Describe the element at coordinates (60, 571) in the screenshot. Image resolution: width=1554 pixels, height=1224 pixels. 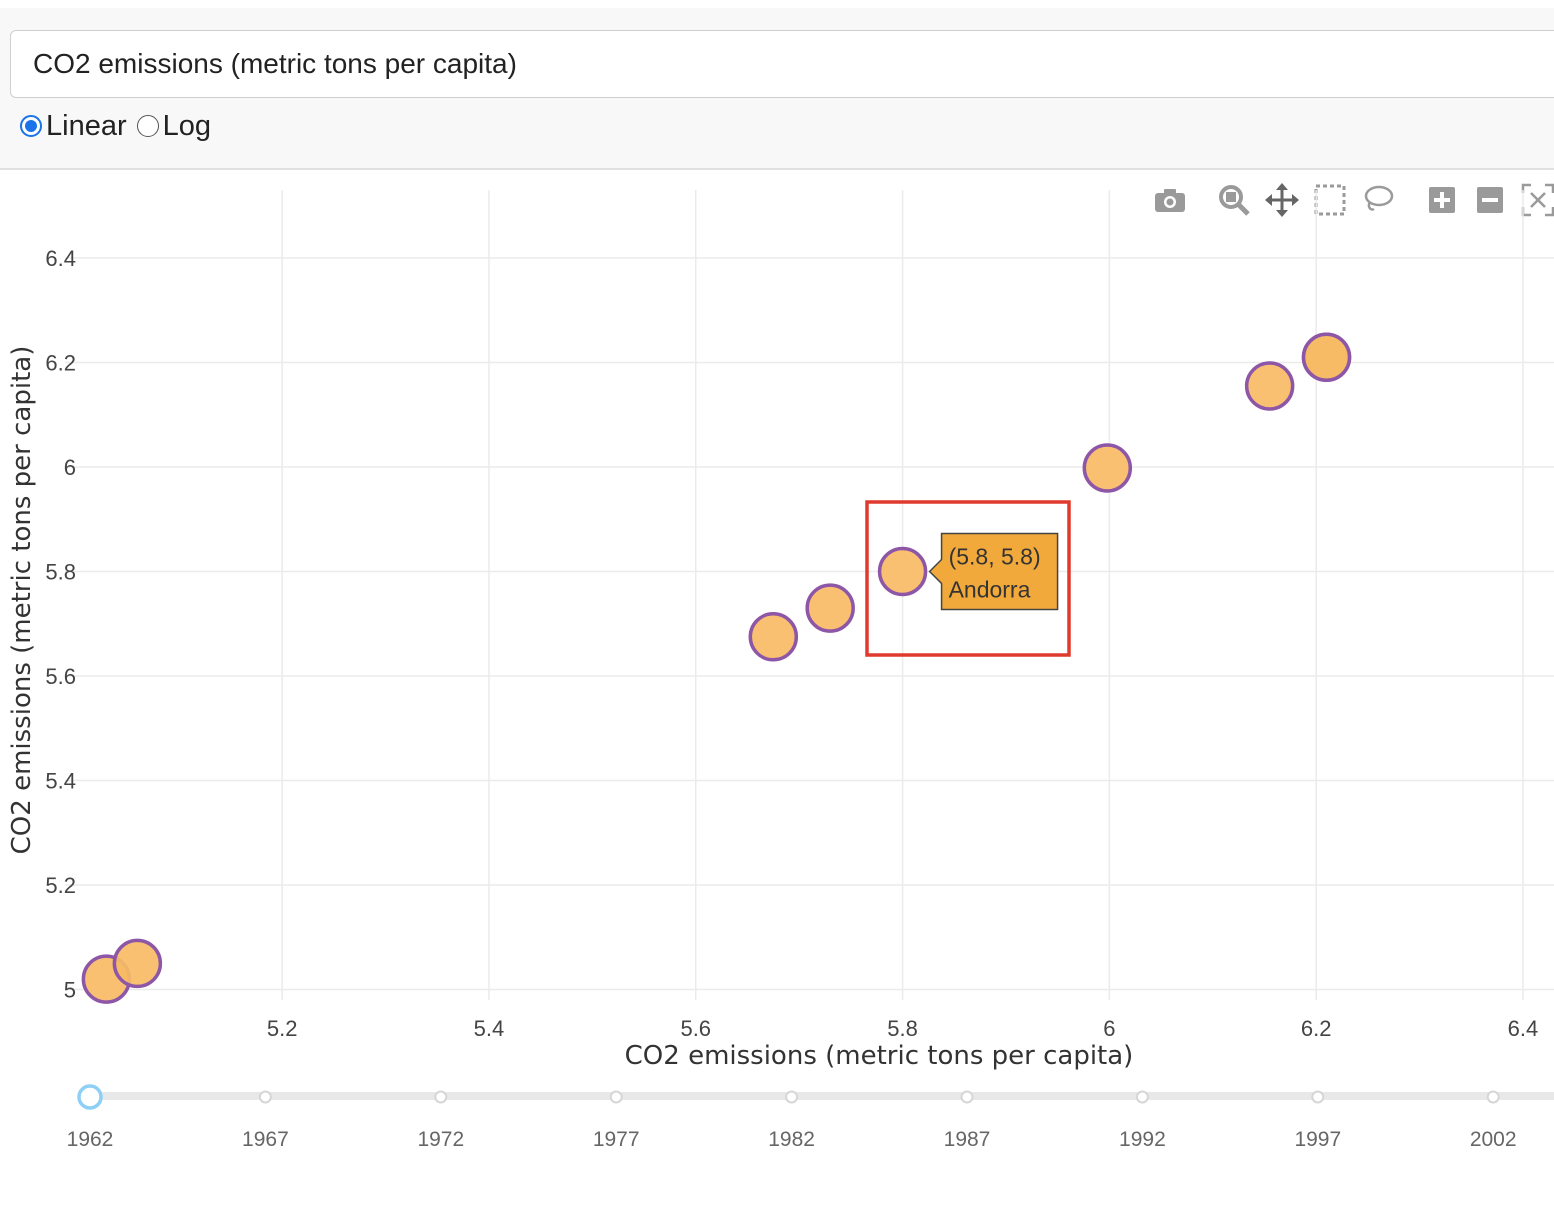
I see `y-tick-label: 5.8` at that location.